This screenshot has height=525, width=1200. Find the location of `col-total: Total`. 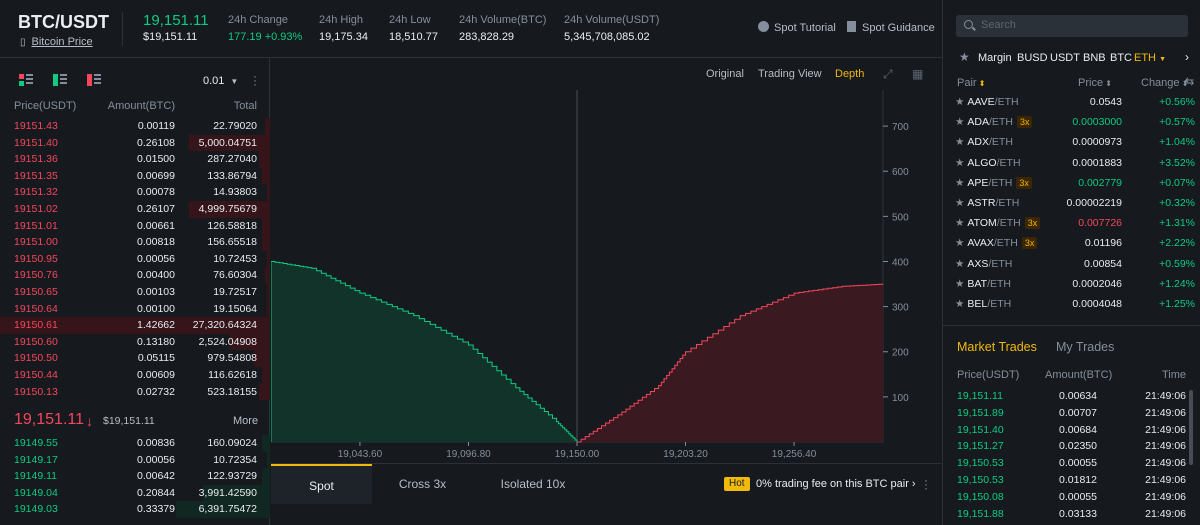

col-total: Total is located at coordinates (245, 106).